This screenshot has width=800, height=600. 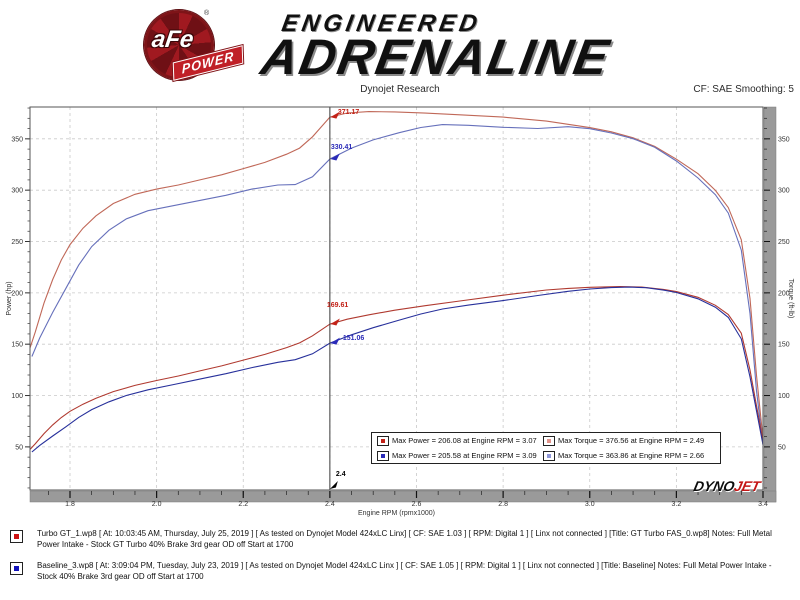 I want to click on svg-text: 2.2, so click(x=243, y=504).